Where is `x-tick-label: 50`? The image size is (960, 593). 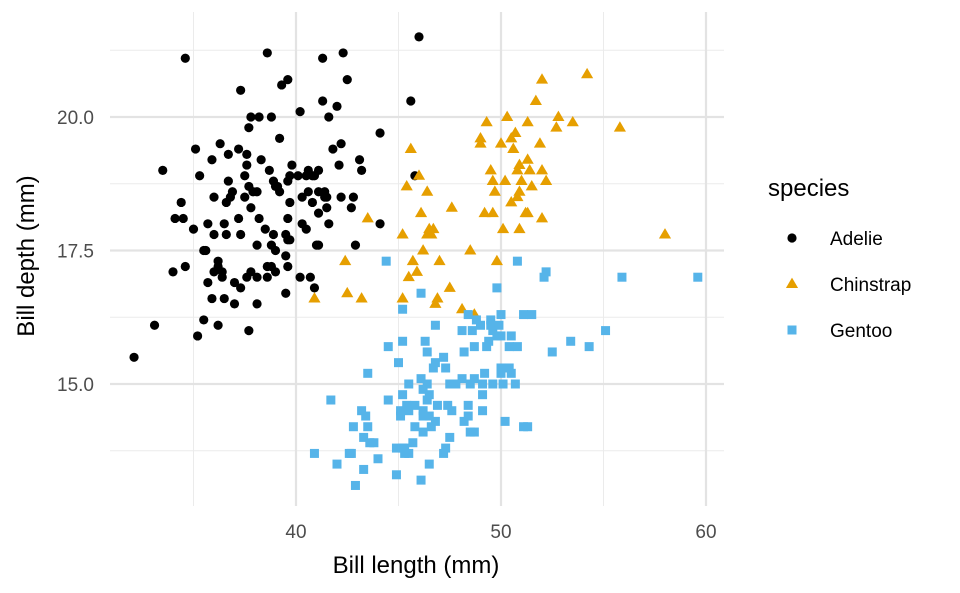
x-tick-label: 50 is located at coordinates (500, 532).